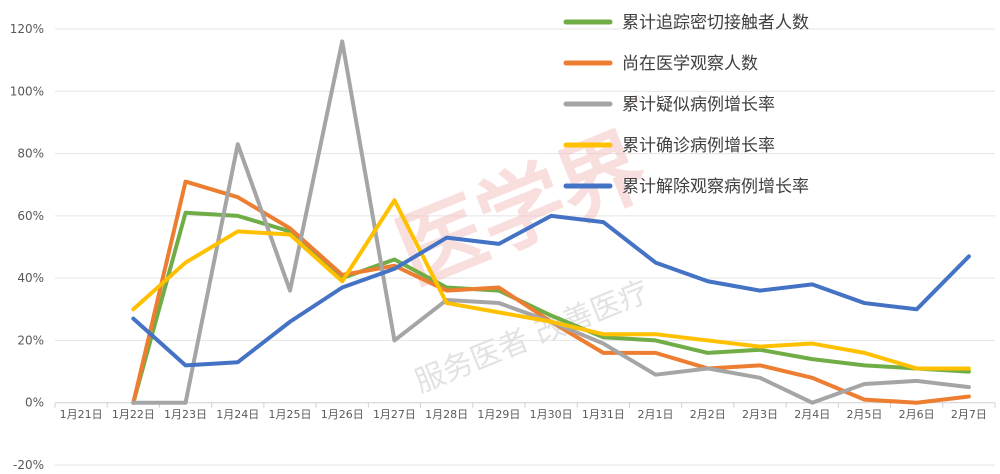 This screenshot has height=474, width=1000. What do you see at coordinates (34, 403) in the screenshot?
I see `y-tick-label: 0%` at bounding box center [34, 403].